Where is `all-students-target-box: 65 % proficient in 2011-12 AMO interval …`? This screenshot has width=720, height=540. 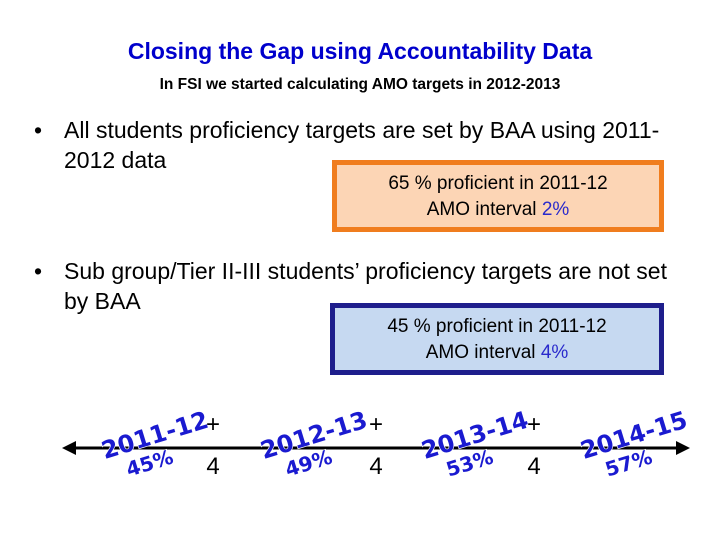 all-students-target-box: 65 % proficient in 2011-12 AMO interval … is located at coordinates (498, 196).